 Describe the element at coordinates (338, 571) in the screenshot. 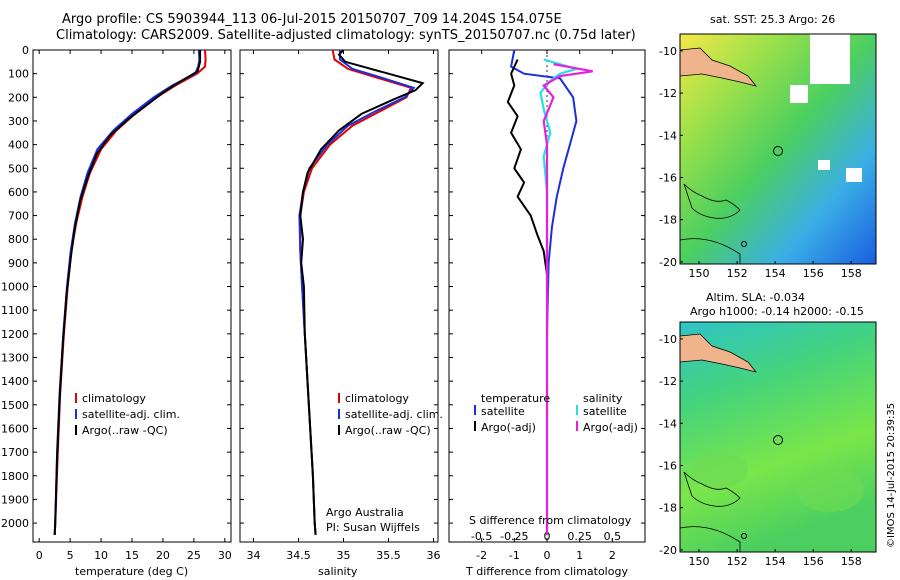

I see `salinity-axis-label: salinity` at that location.